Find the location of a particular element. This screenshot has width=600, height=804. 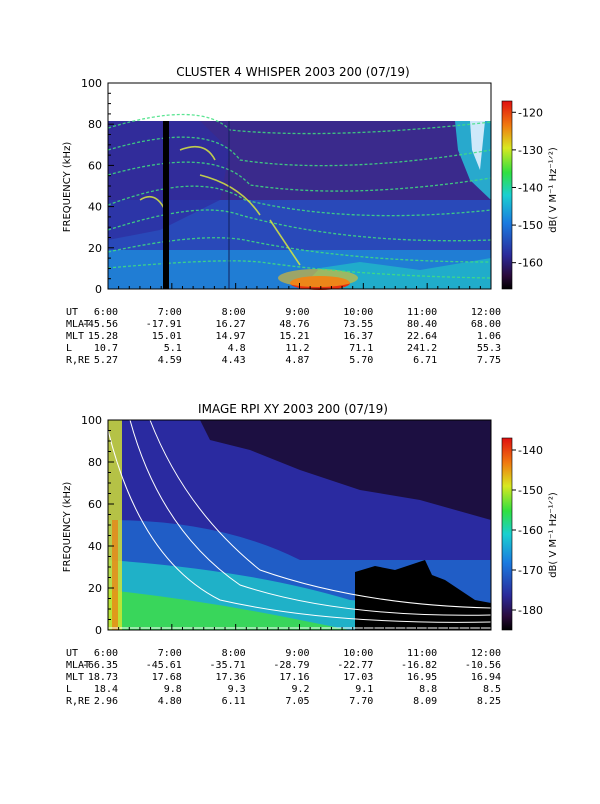

panel-2-dark-upper is located at coordinates (345, 470).